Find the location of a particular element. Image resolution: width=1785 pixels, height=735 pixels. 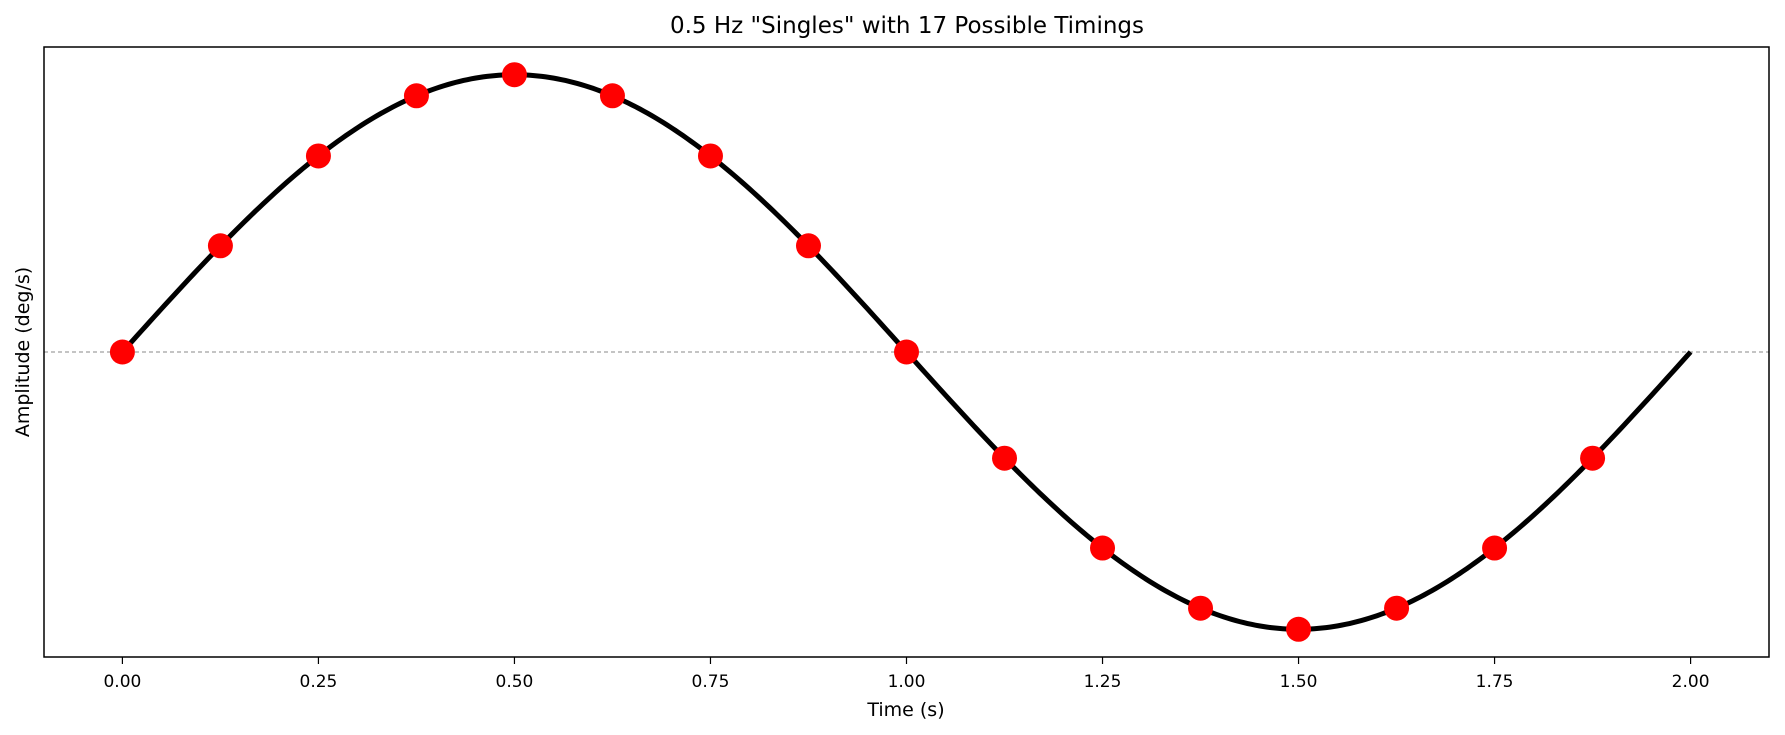

x-tick-label: 1.50 is located at coordinates (1299, 682).